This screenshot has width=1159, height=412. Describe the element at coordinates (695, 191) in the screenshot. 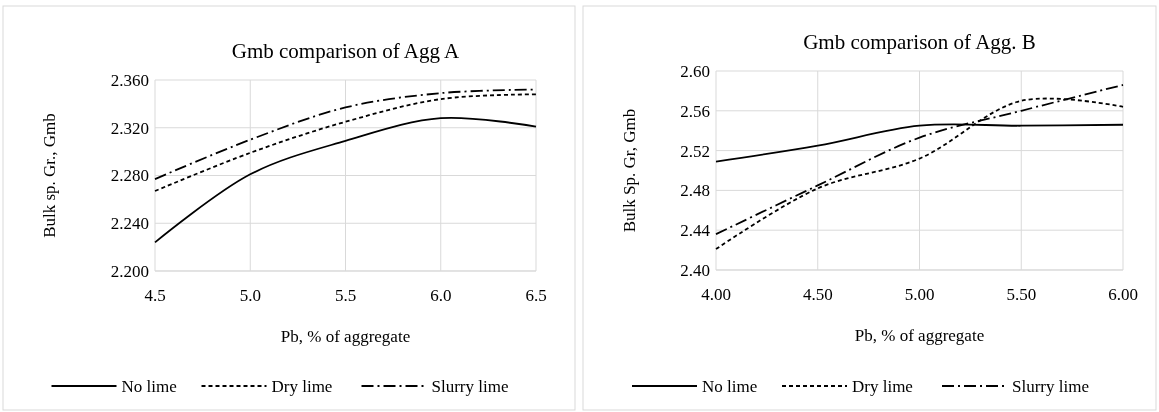

I see `y-tick-label: 2.48` at that location.